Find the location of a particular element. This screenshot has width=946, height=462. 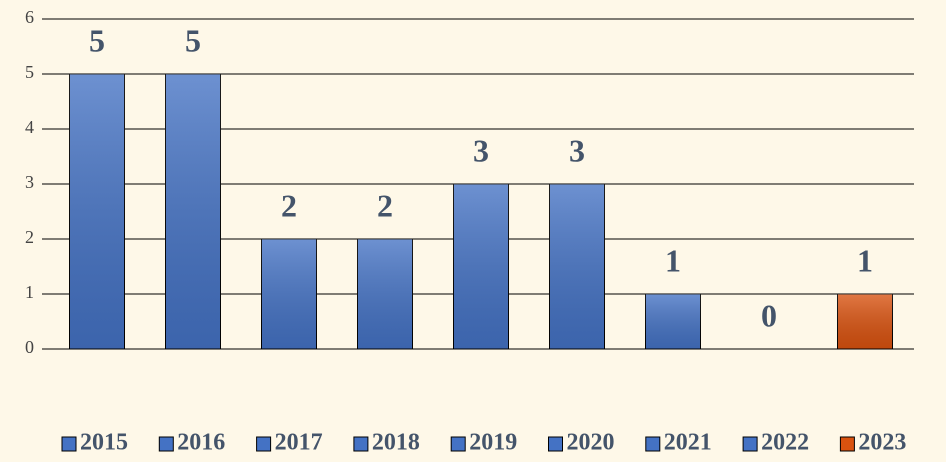

legend-label: 2020 is located at coordinates (591, 443).